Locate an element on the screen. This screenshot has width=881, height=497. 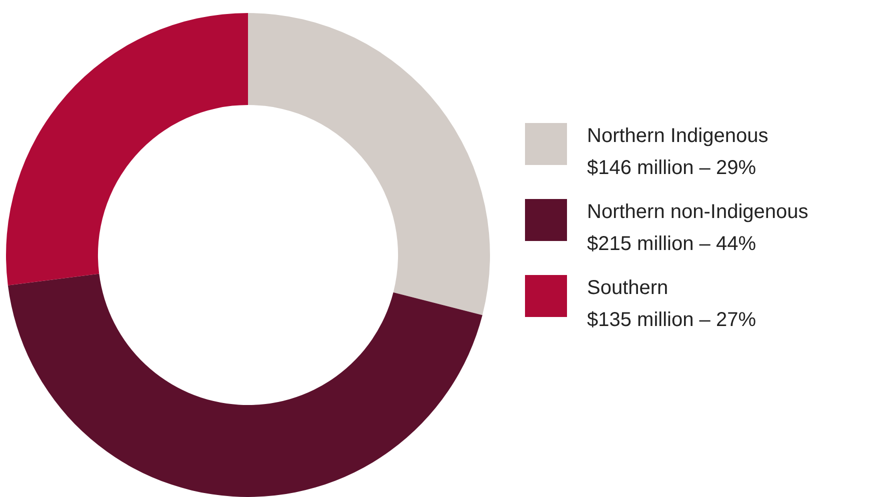
legend-label: Northern non-Indigenous $215 million – 44% is located at coordinates (697, 228).